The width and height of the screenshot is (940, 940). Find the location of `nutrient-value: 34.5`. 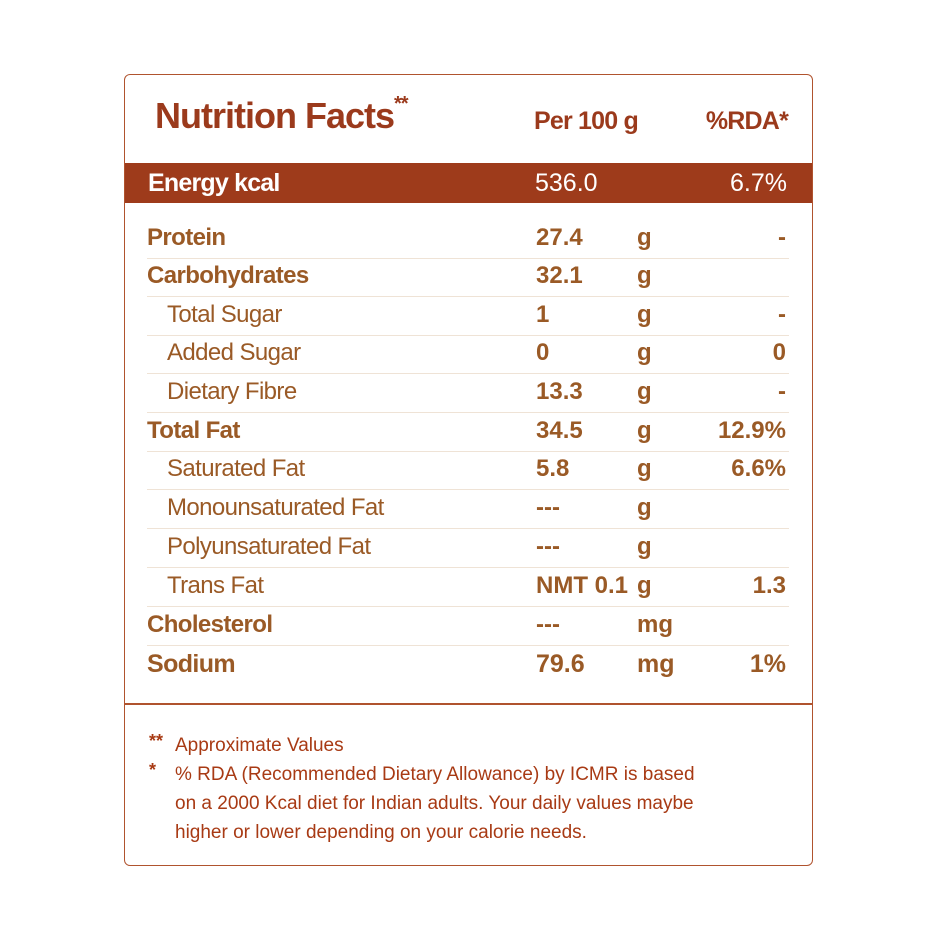

nutrient-value: 34.5 is located at coordinates (559, 430).